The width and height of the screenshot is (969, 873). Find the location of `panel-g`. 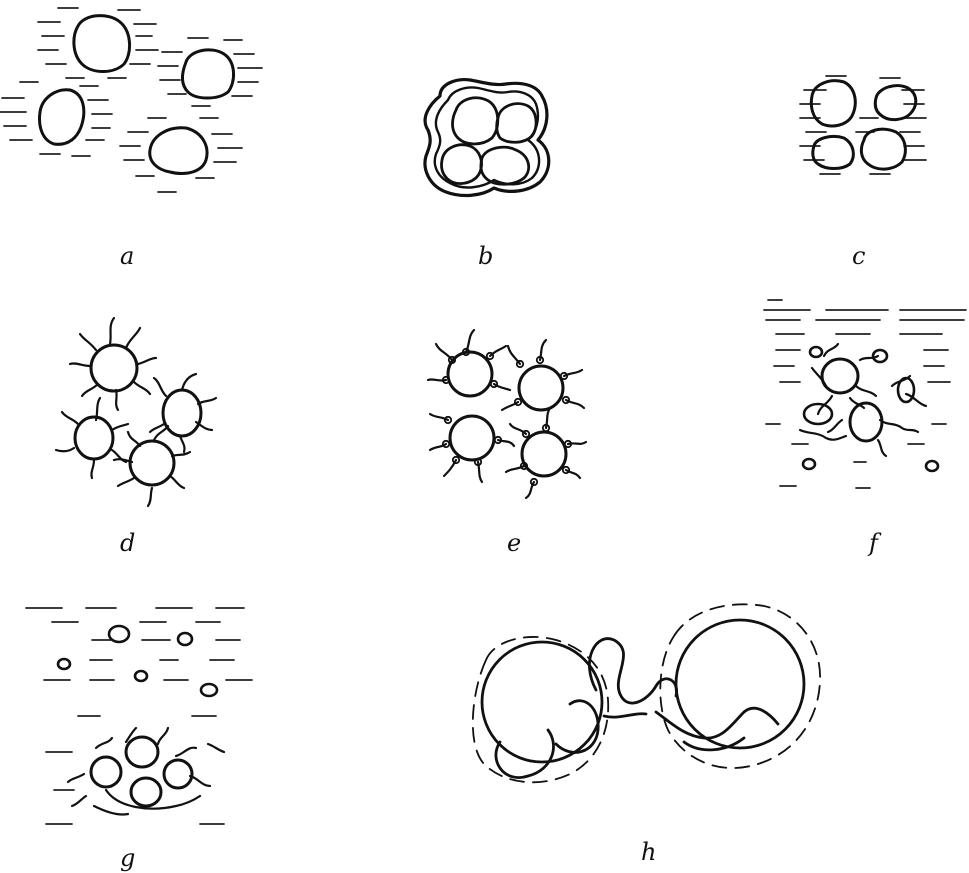

panel-g is located at coordinates (139, 716).